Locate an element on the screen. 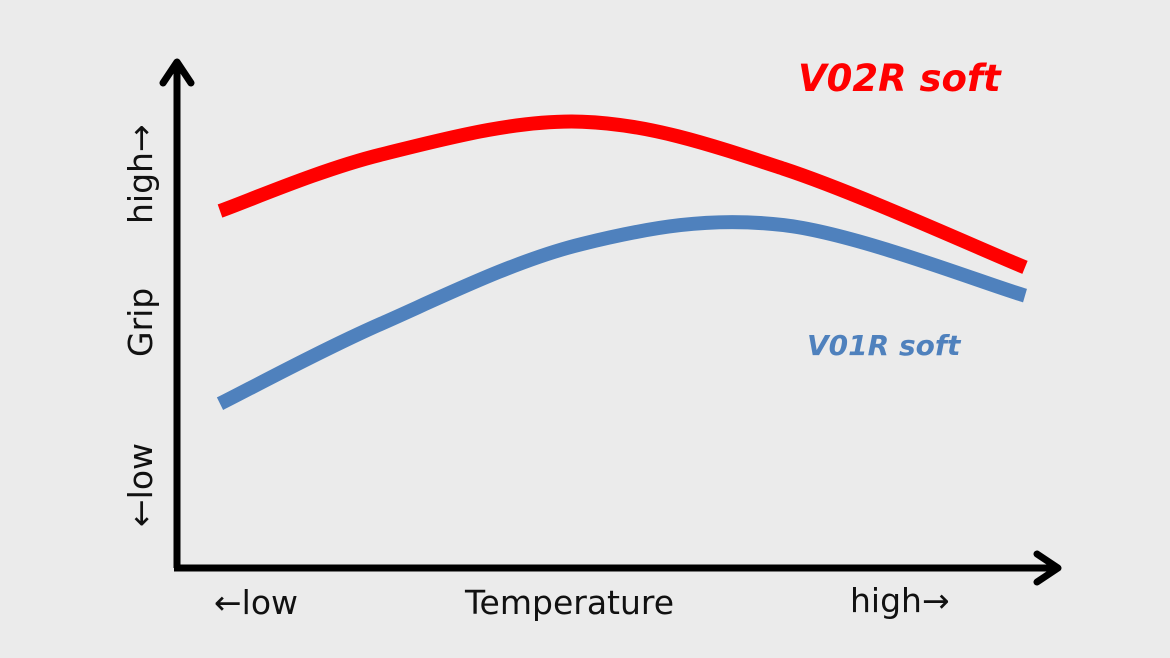 The height and width of the screenshot is (658, 1170). x-low-label: ←low is located at coordinates (256, 602).